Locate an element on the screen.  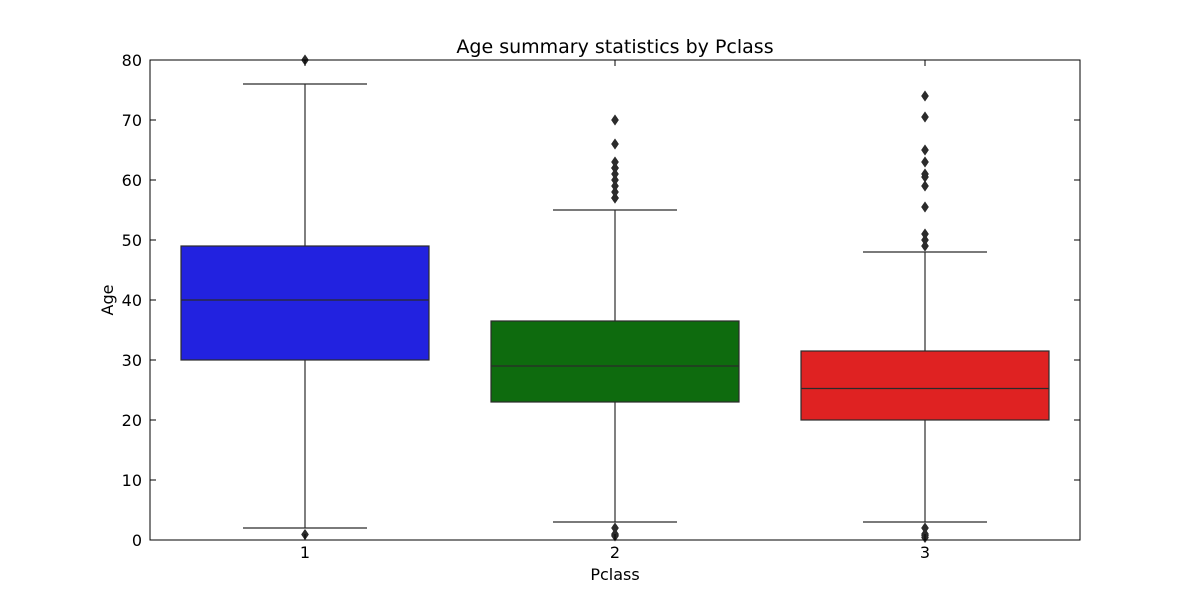
x-tick-label: 3 is located at coordinates (925, 552).